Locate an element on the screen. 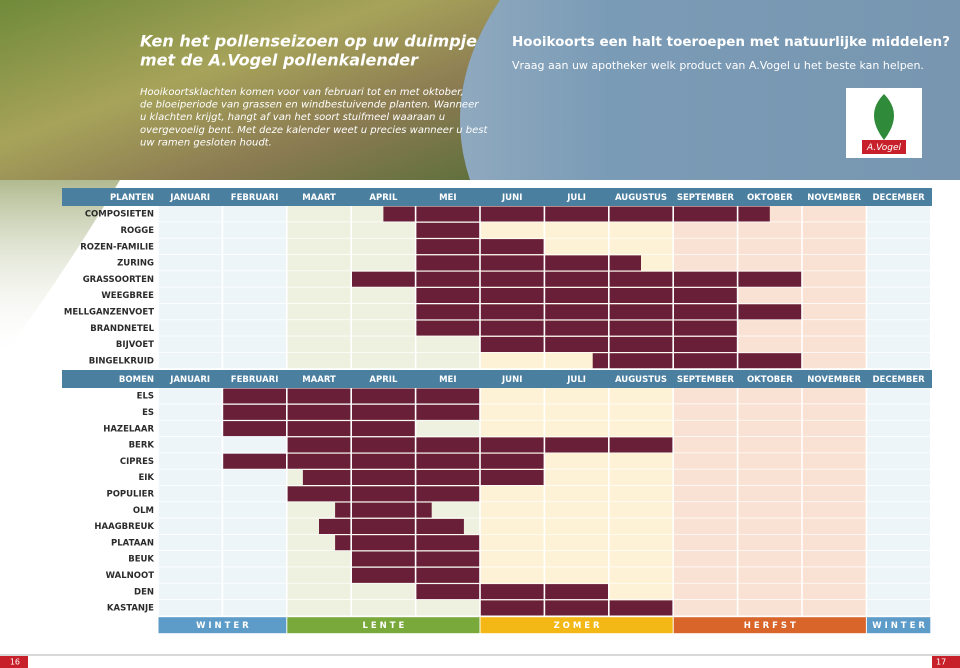 Image resolution: width=960 pixels, height=668 pixels. photo-fade is located at coordinates (60, 270).